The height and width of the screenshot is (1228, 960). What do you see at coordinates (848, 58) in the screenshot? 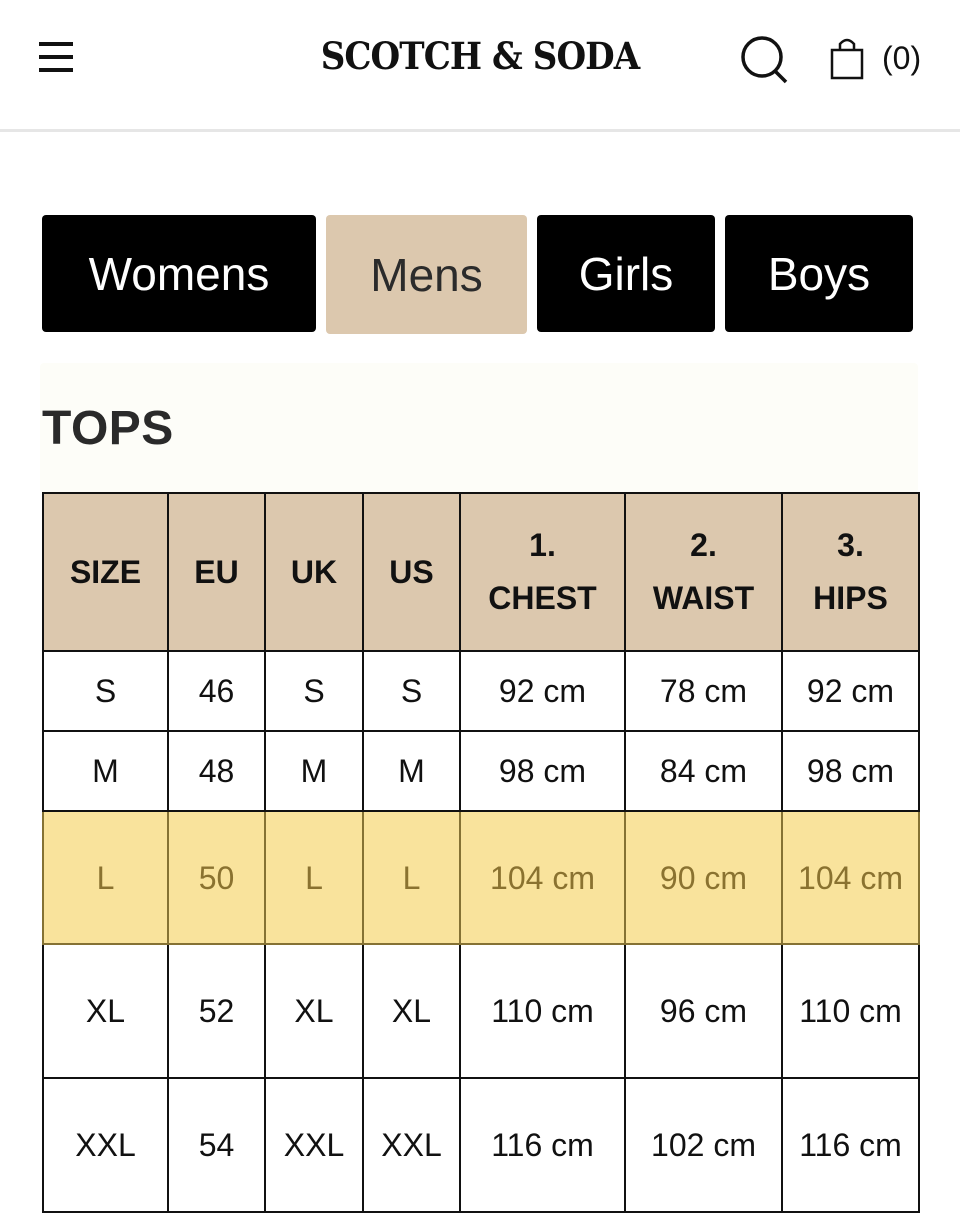
I see `shopping-bag-icon` at bounding box center [848, 58].